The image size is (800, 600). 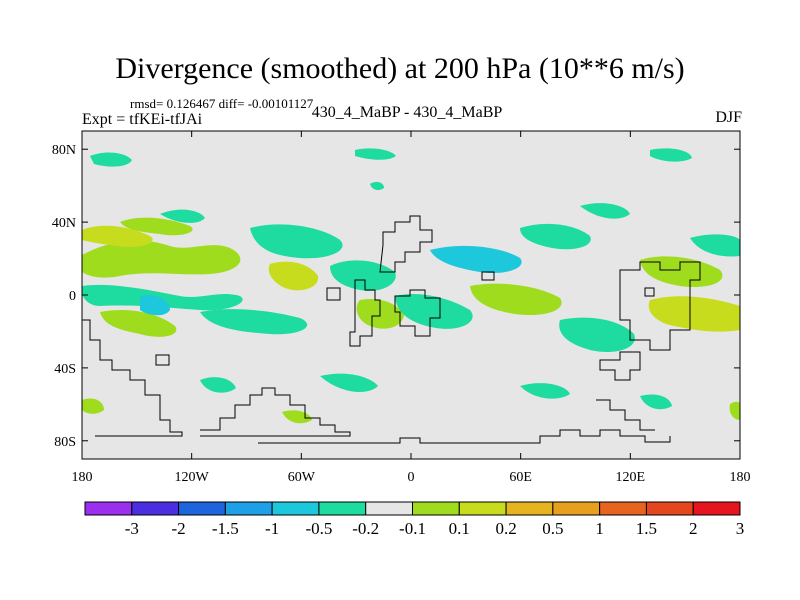 I want to click on x-tick-label: 120E, so click(x=631, y=477).